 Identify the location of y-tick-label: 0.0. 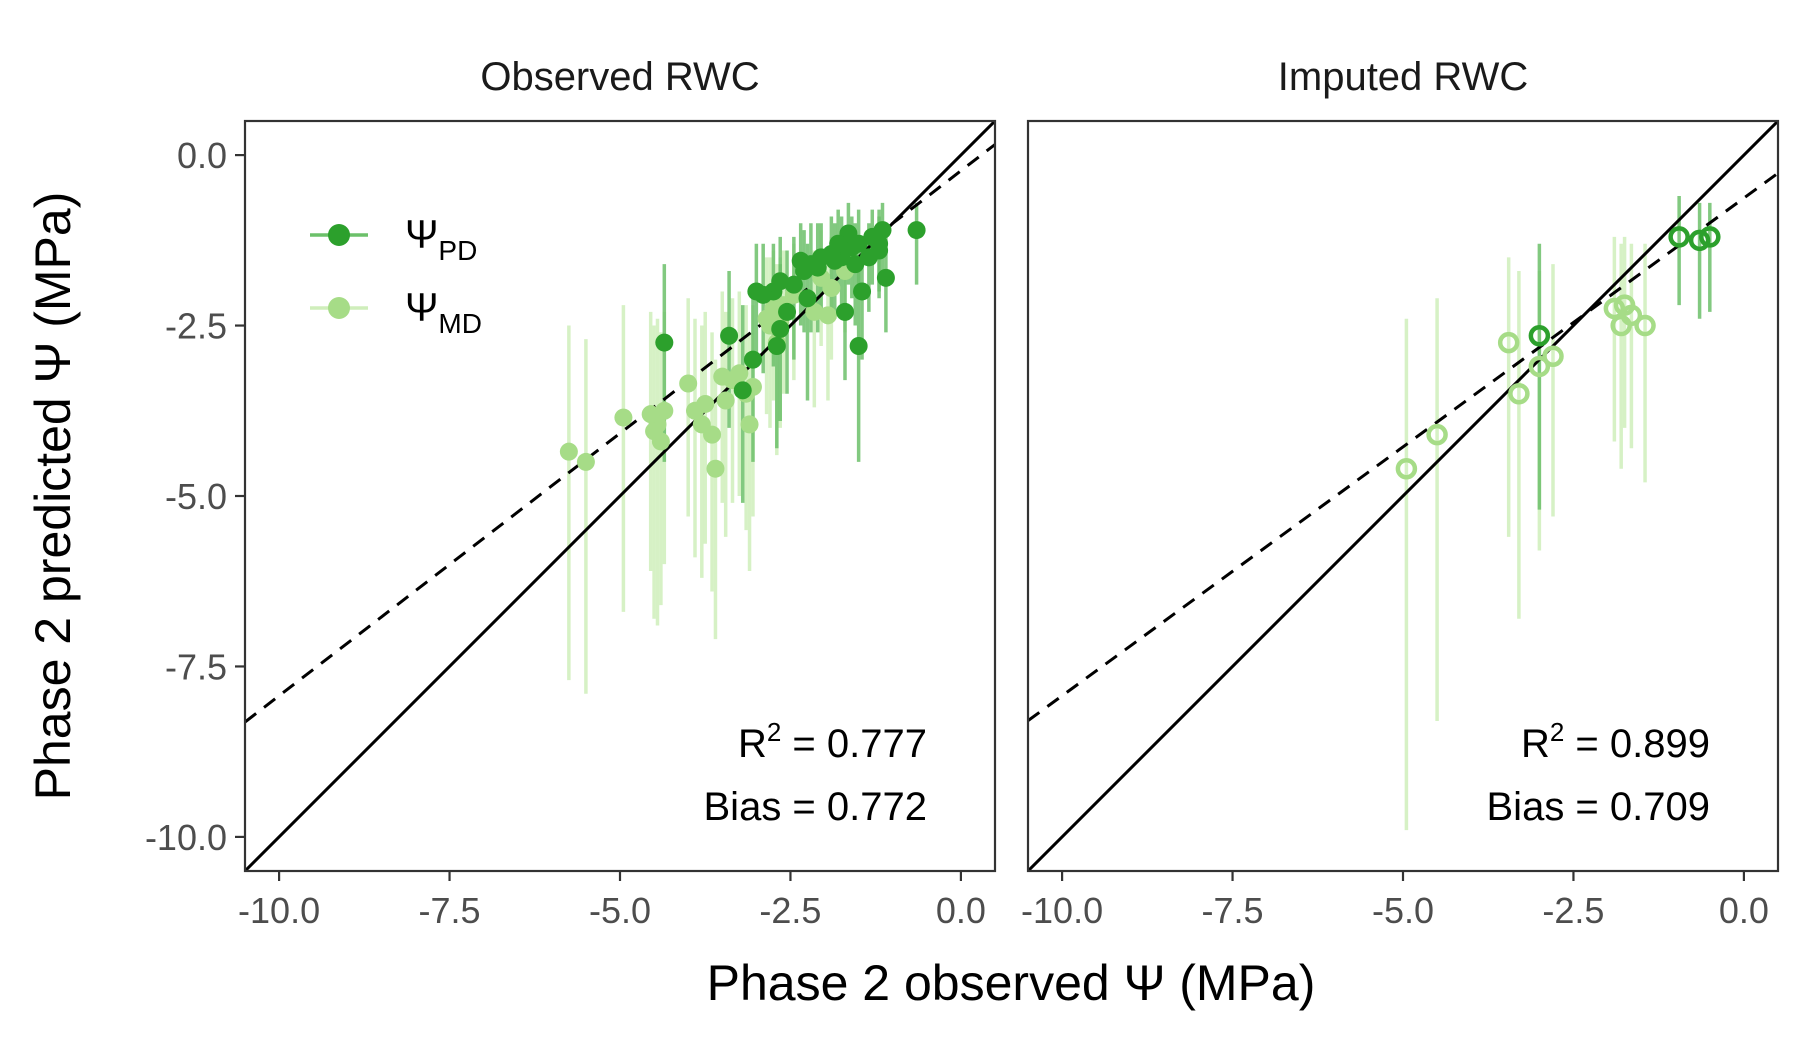
(202, 155).